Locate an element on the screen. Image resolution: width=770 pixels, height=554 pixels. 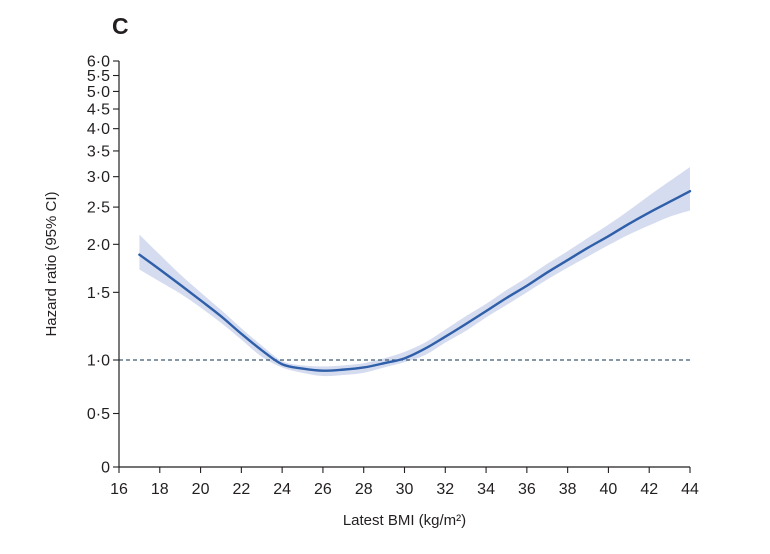
y-tick-label: 4·0 is located at coordinates (98, 129).